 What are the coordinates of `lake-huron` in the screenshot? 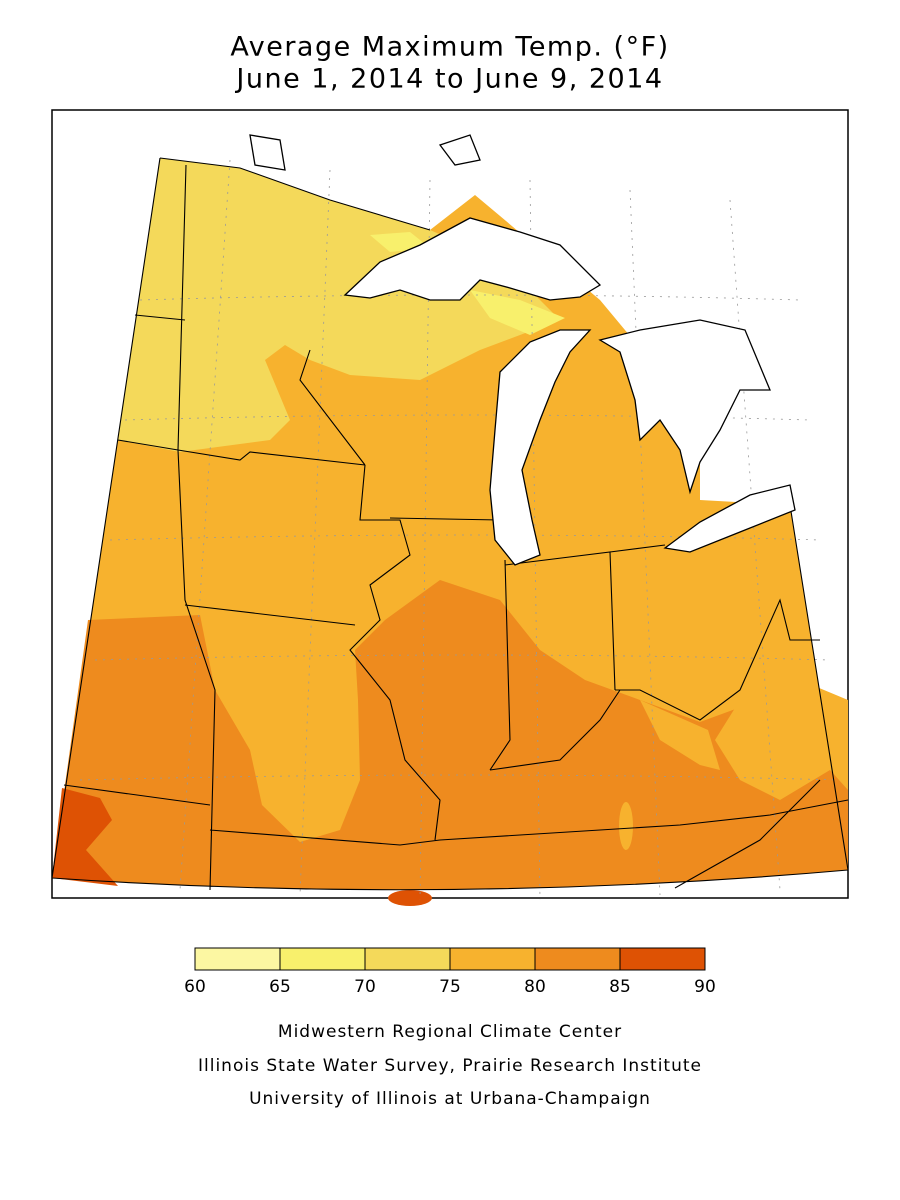 It's located at (684, 407).